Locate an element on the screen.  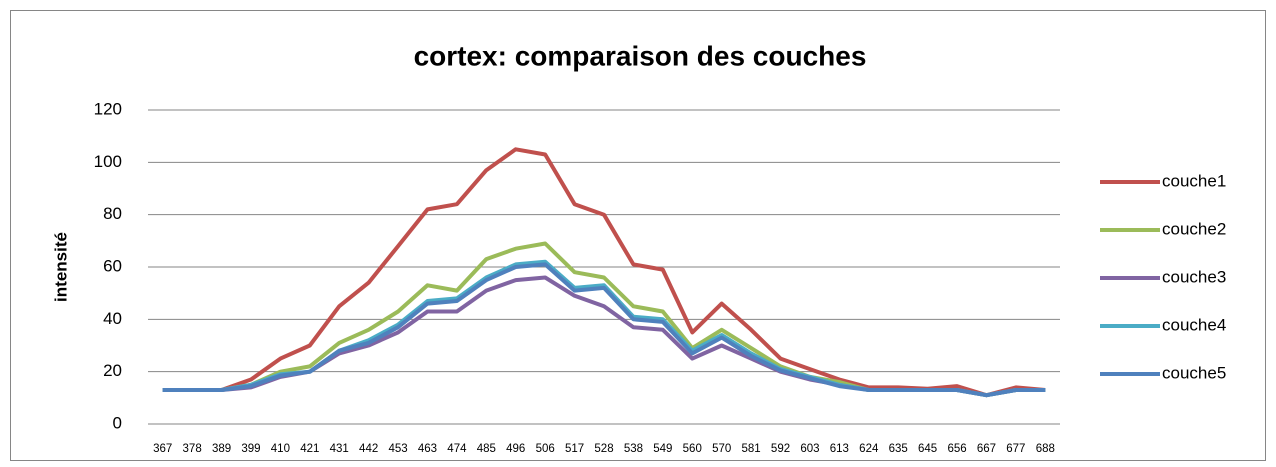
x-tick-label: 442 is located at coordinates (368, 449).